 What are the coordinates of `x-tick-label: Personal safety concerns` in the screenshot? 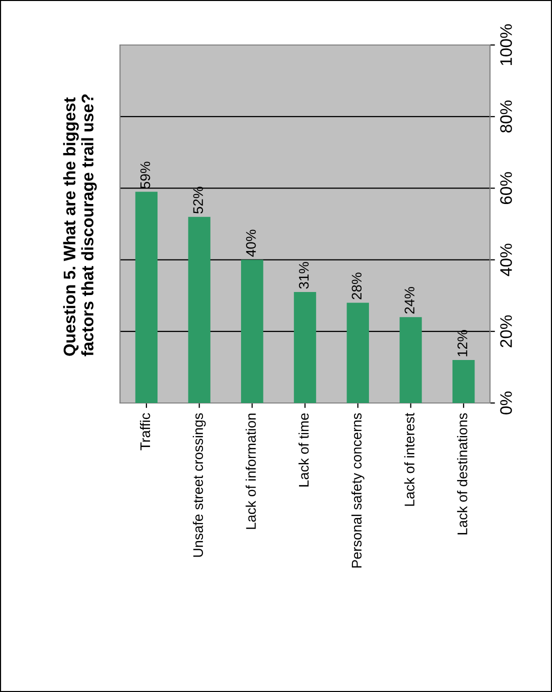 It's located at (357, 490).